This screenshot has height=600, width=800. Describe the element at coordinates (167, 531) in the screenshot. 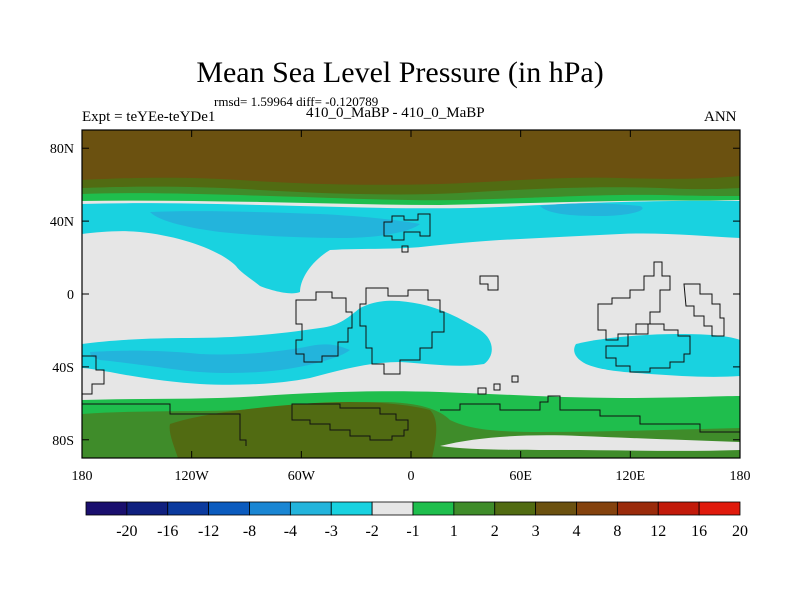

I see `colorbar-label: -16` at that location.